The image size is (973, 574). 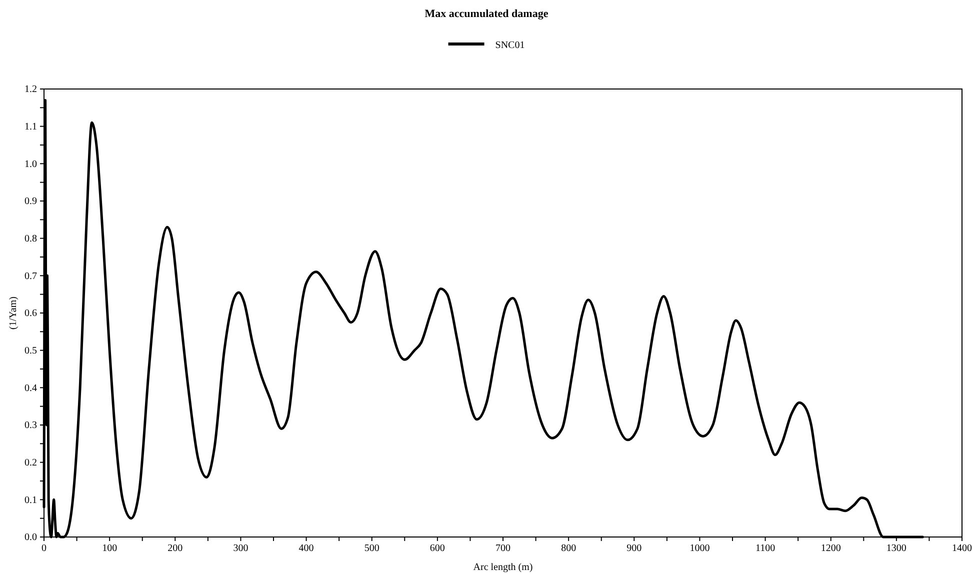 What do you see at coordinates (30, 426) in the screenshot?
I see `y-tick-label: 0.3` at bounding box center [30, 426].